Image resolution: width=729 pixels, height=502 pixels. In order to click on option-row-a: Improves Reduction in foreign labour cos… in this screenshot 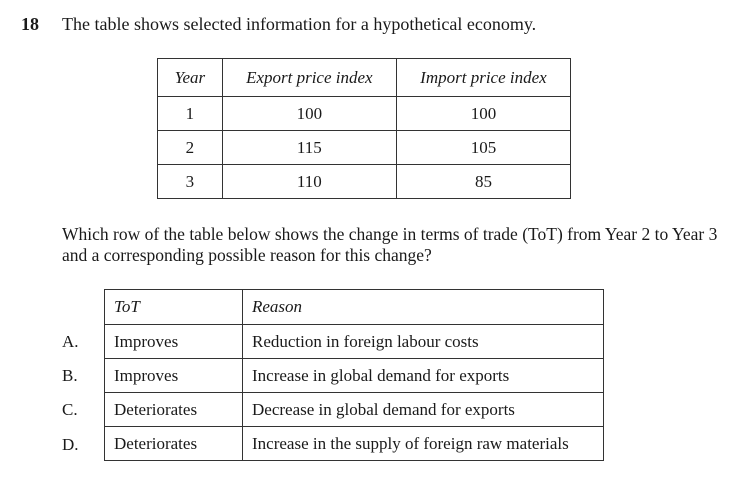, I will do `click(354, 341)`.